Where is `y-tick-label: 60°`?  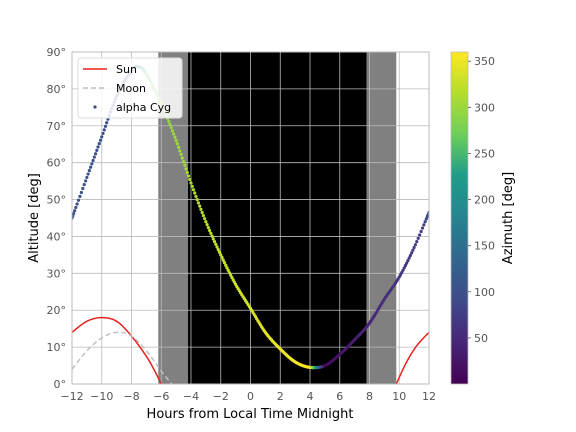 y-tick-label: 60° is located at coordinates (57, 163).